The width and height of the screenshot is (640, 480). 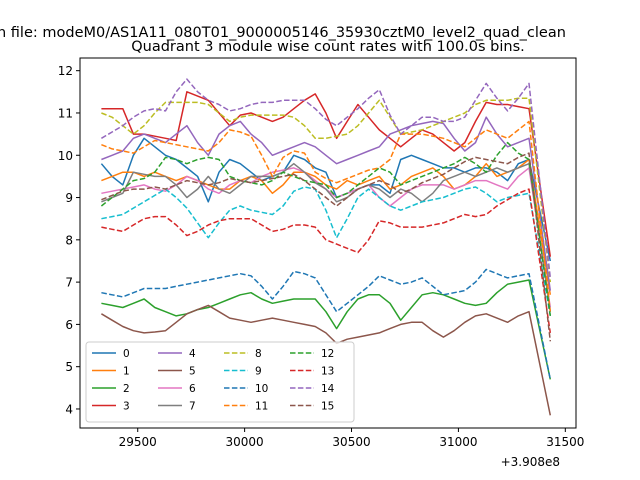 What do you see at coordinates (69, 325) in the screenshot?
I see `y-tick-label: 6` at bounding box center [69, 325].